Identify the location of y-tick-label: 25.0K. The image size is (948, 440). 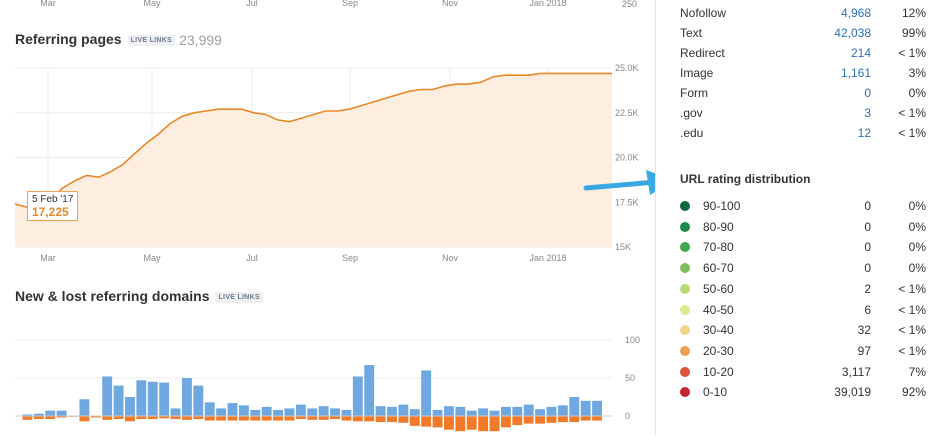
(627, 68).